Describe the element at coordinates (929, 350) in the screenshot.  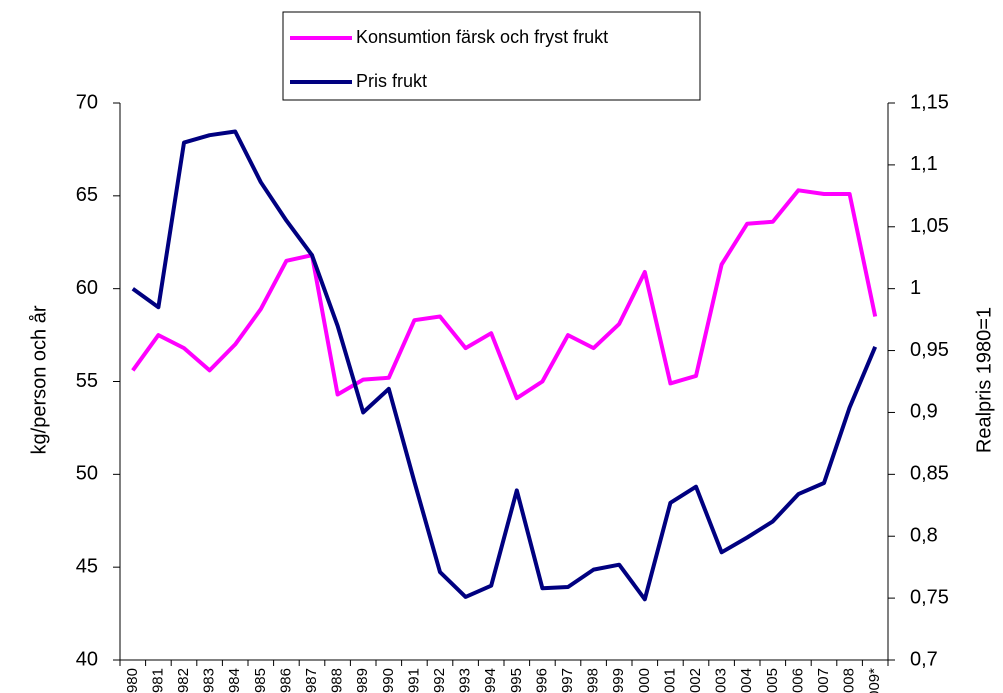
I see `y2-tick-label: 0,95` at that location.